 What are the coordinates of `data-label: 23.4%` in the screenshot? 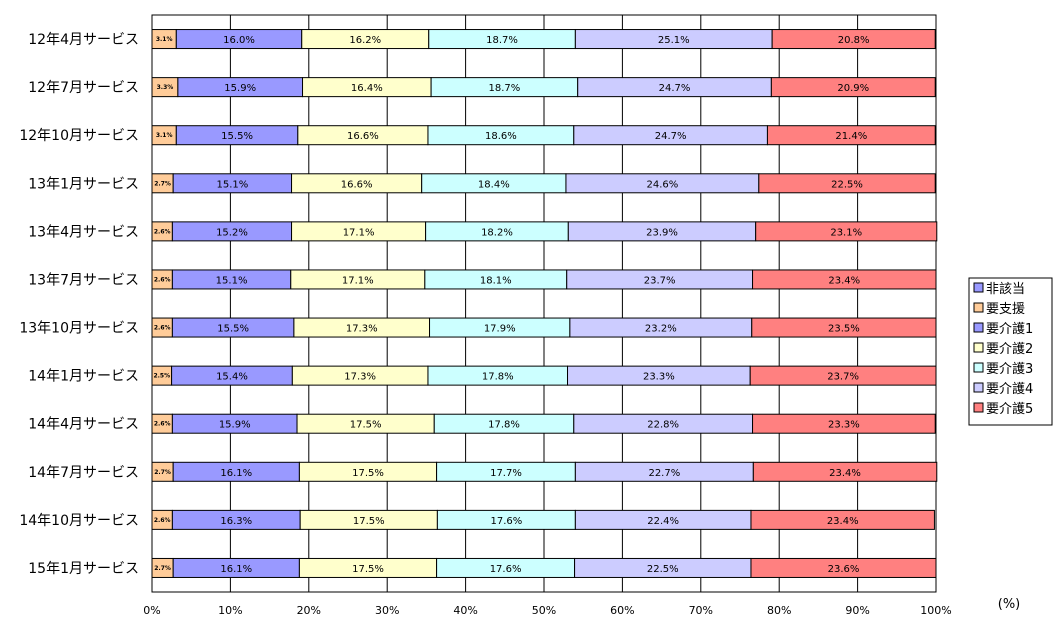 It's located at (845, 473).